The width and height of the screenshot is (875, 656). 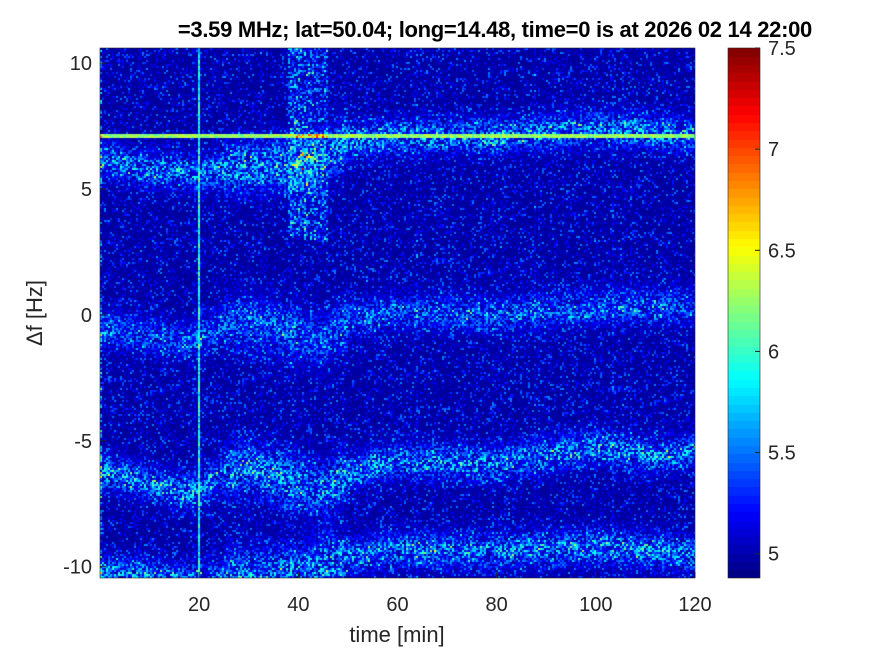 What do you see at coordinates (34, 313) in the screenshot?
I see `y-axis-label: Δf [Hz]` at bounding box center [34, 313].